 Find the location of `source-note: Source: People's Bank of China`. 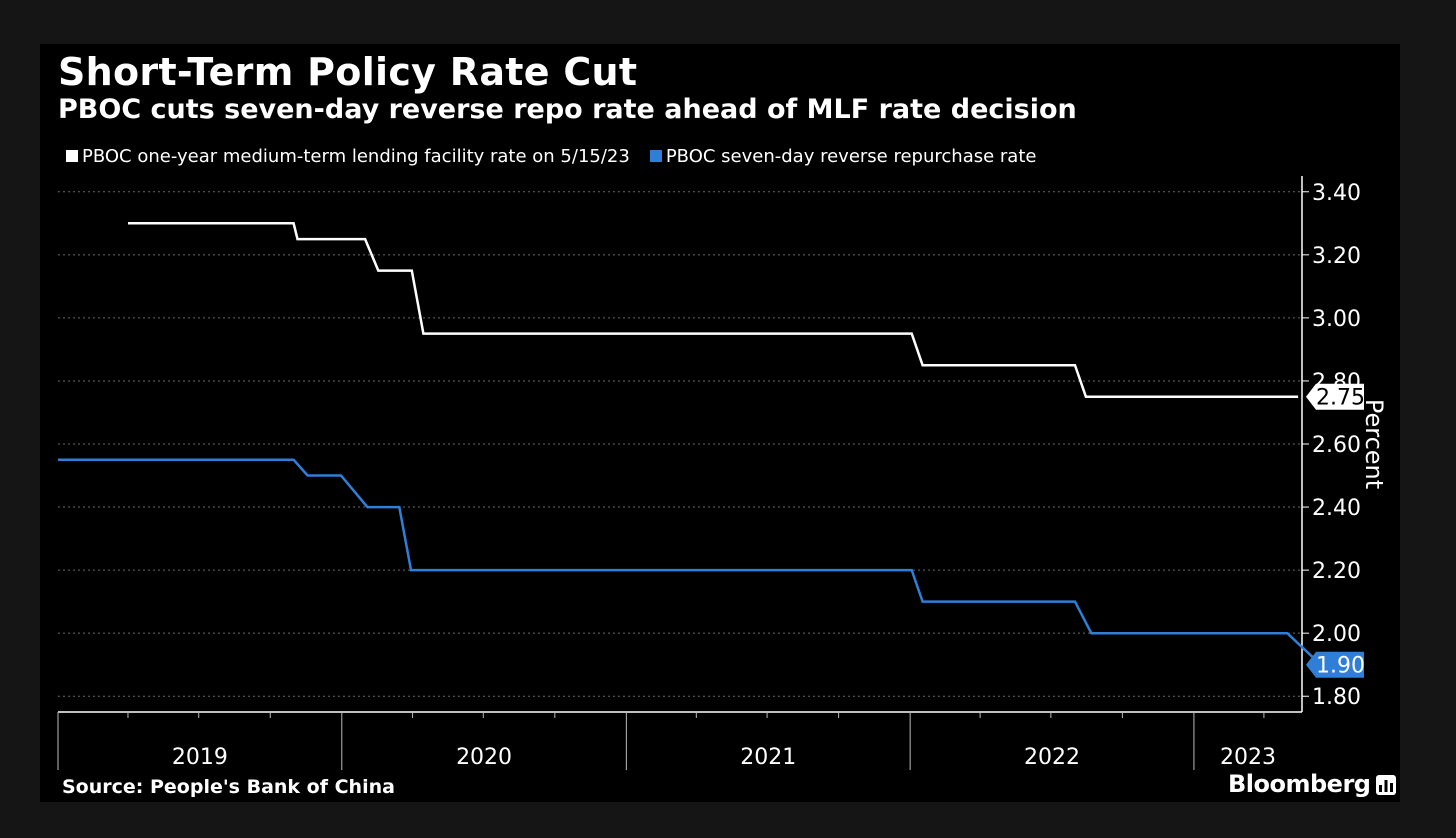

source-note: Source: People's Bank of China is located at coordinates (228, 787).